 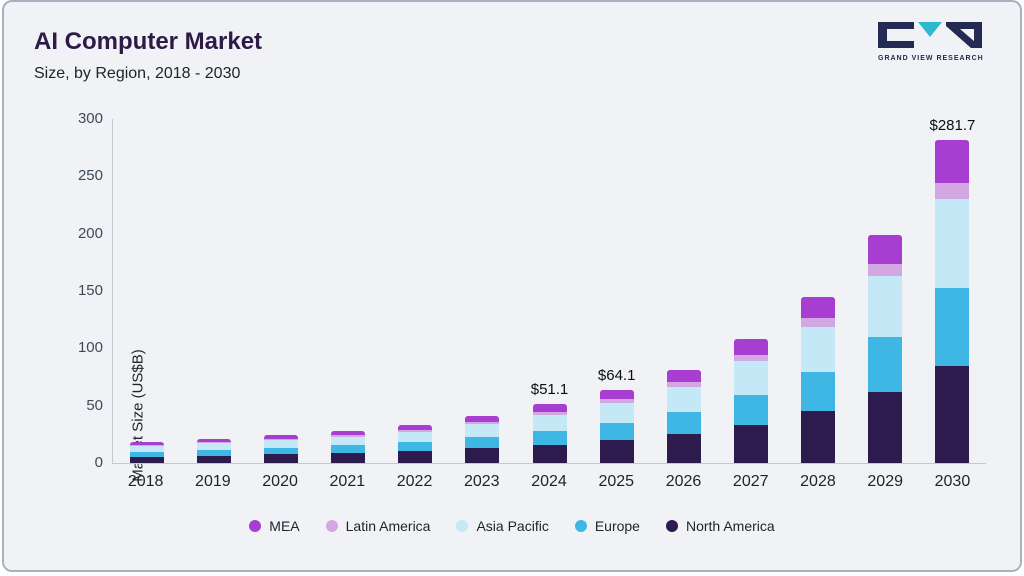 What do you see at coordinates (90, 290) in the screenshot?
I see `y-tick-label: 150` at bounding box center [90, 290].